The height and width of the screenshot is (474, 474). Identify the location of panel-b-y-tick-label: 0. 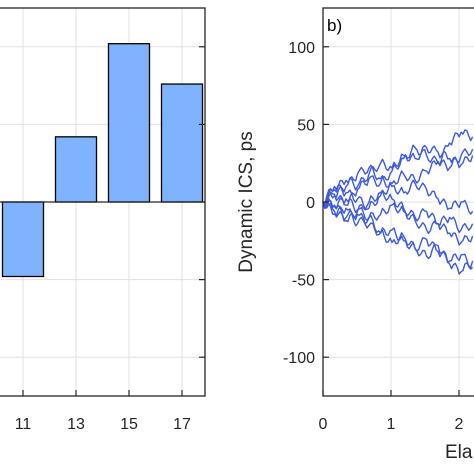
(310, 203).